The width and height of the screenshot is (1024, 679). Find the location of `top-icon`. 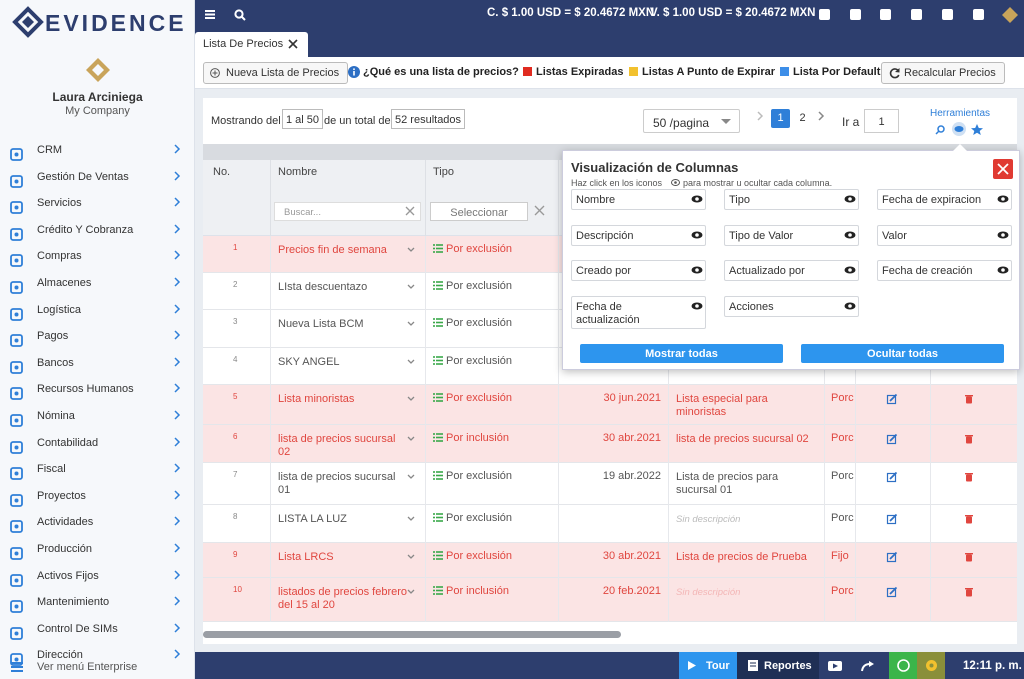

top-icon is located at coordinates (855, 14).